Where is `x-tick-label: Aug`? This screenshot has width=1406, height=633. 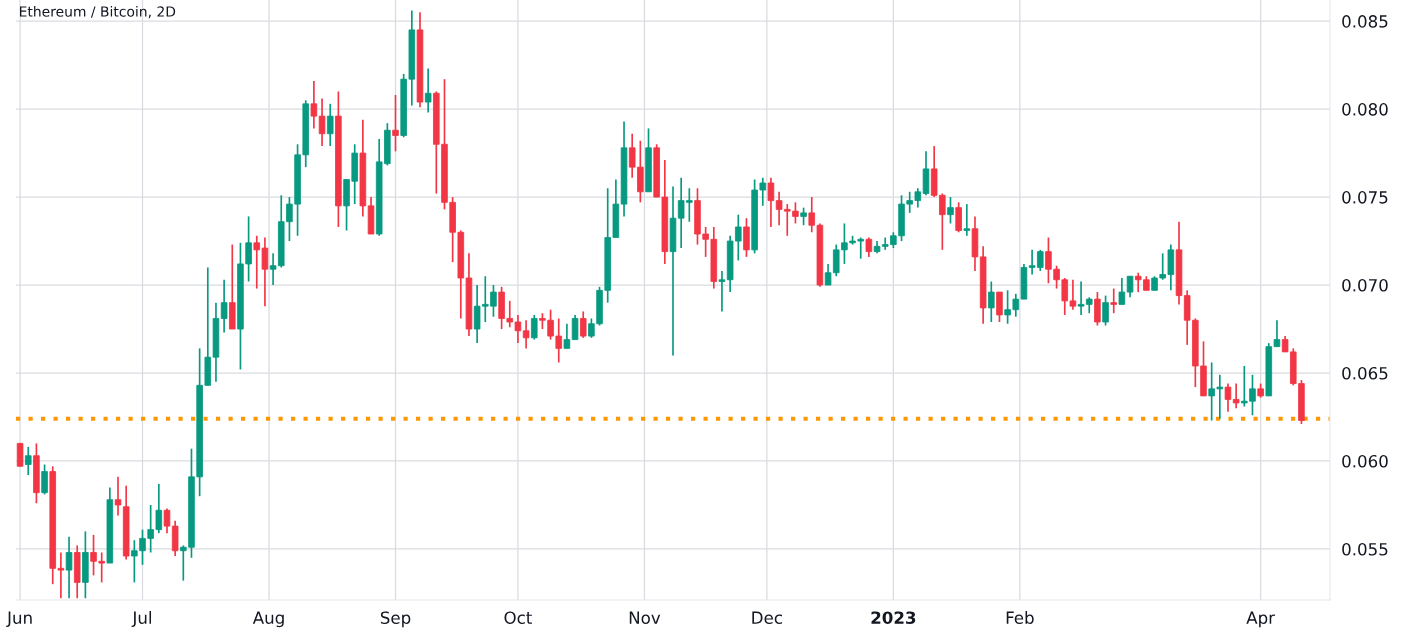
x-tick-label: Aug is located at coordinates (268, 619).